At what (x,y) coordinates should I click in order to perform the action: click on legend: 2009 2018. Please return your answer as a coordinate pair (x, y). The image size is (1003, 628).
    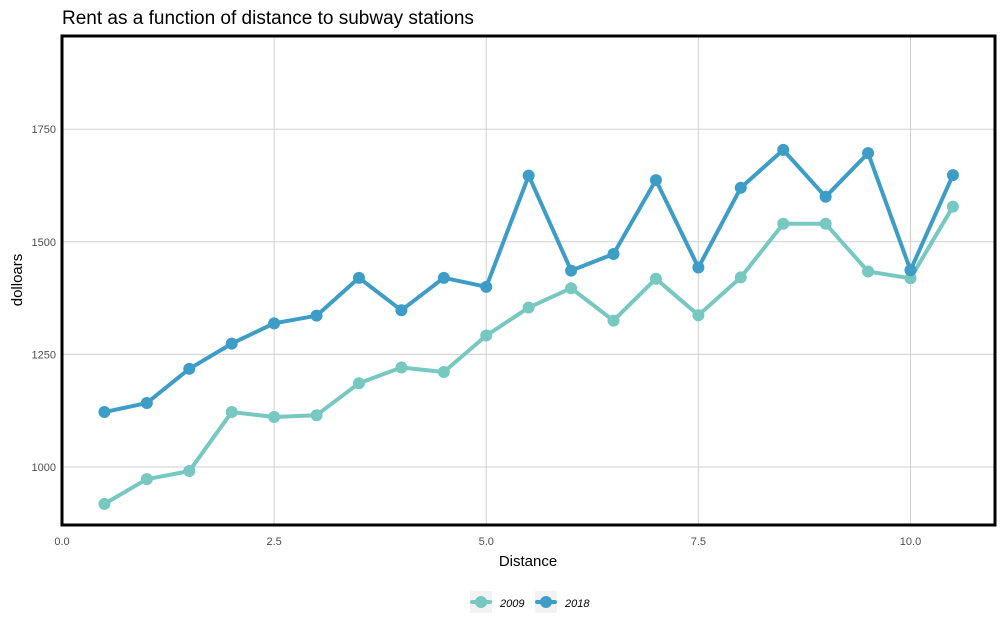
    Looking at the image, I should click on (530, 602).